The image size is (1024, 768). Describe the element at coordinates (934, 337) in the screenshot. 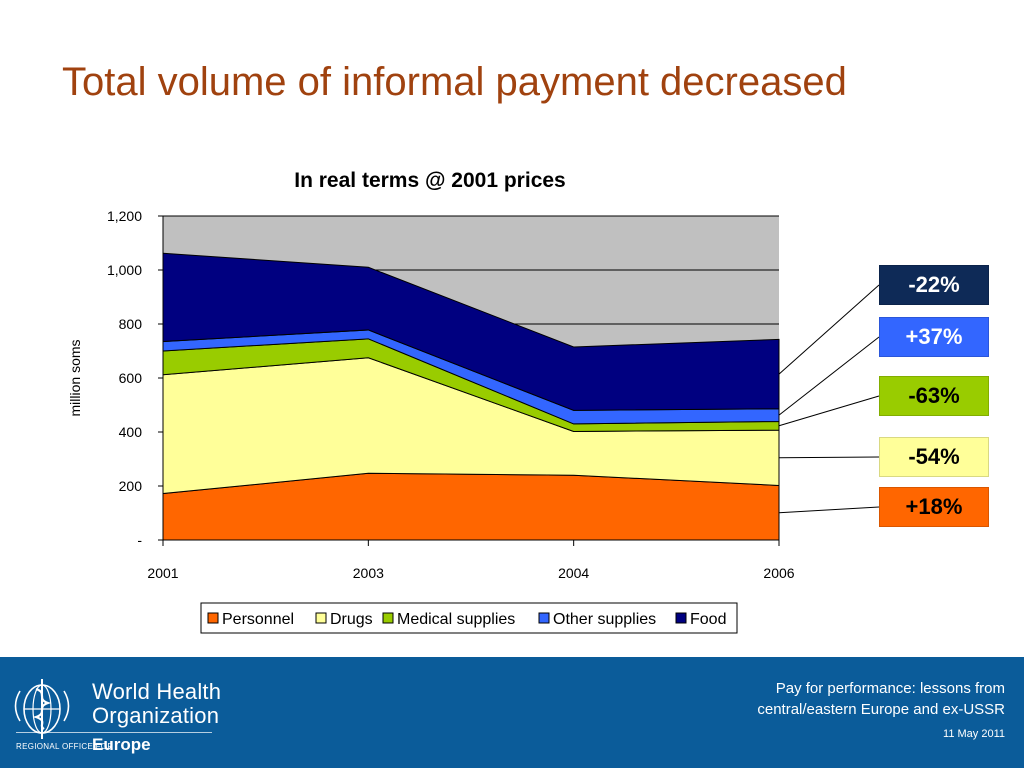

I see `change-badge-other-supplies: +37%` at that location.